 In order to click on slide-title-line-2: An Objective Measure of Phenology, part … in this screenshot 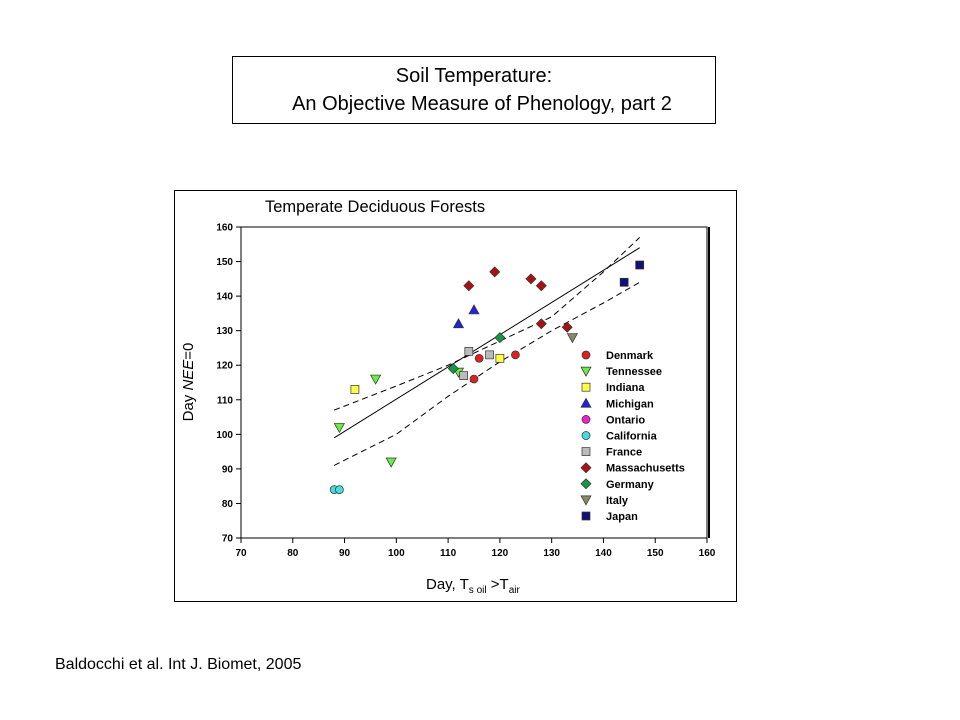, I will do `click(482, 104)`.